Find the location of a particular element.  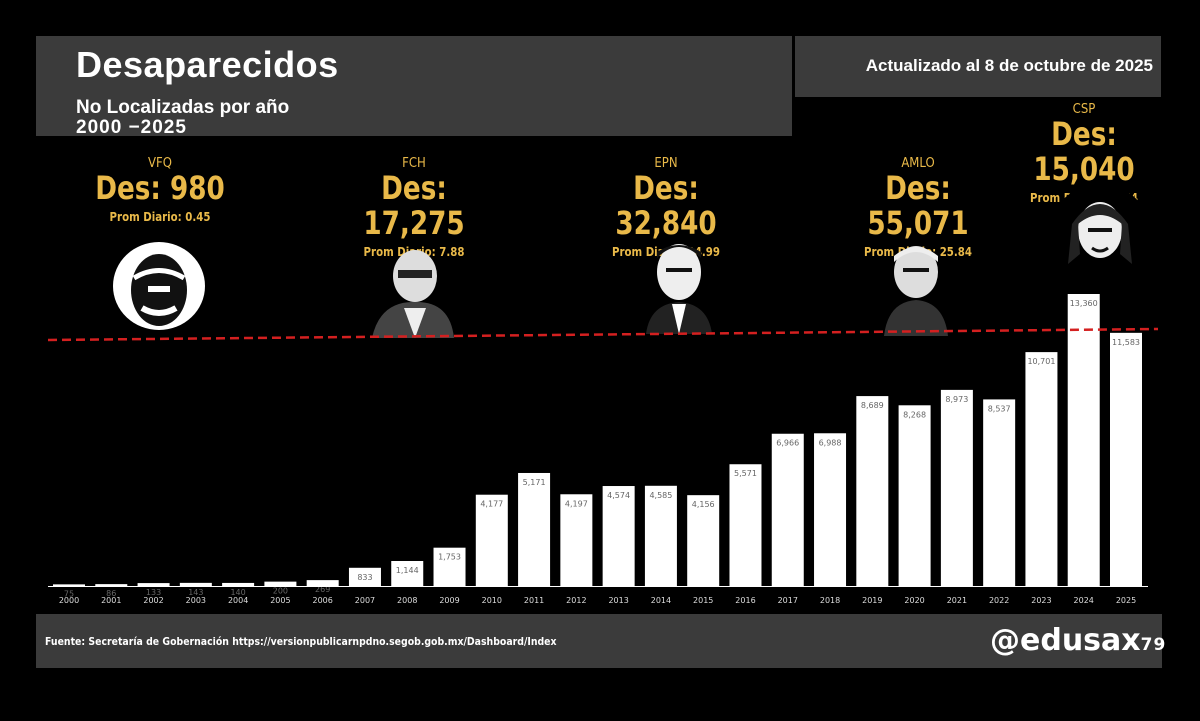

x-tick-label: 2013 is located at coordinates (618, 600).